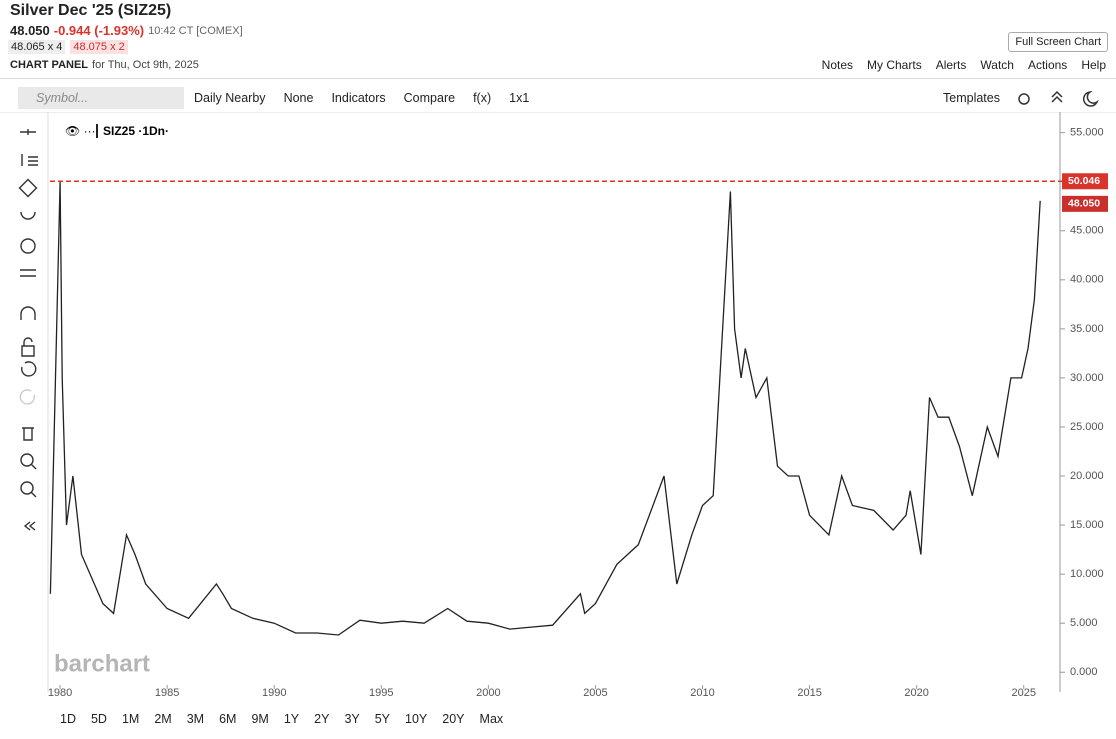 Image resolution: width=1116 pixels, height=739 pixels. What do you see at coordinates (894, 65) in the screenshot?
I see `nav-item: My Charts` at bounding box center [894, 65].